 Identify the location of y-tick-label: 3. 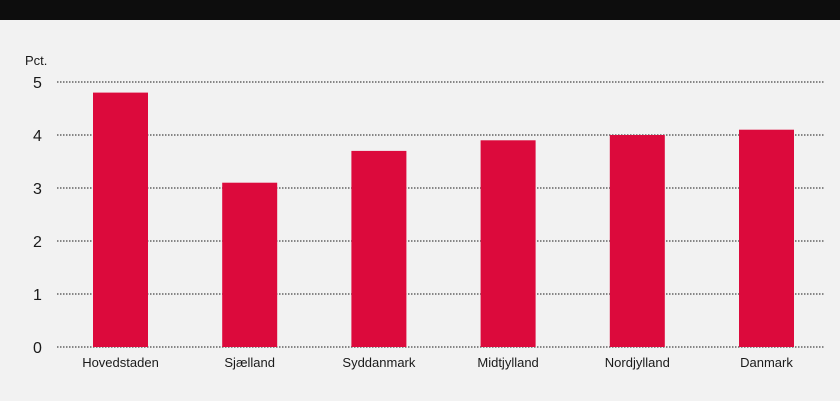
(37, 189).